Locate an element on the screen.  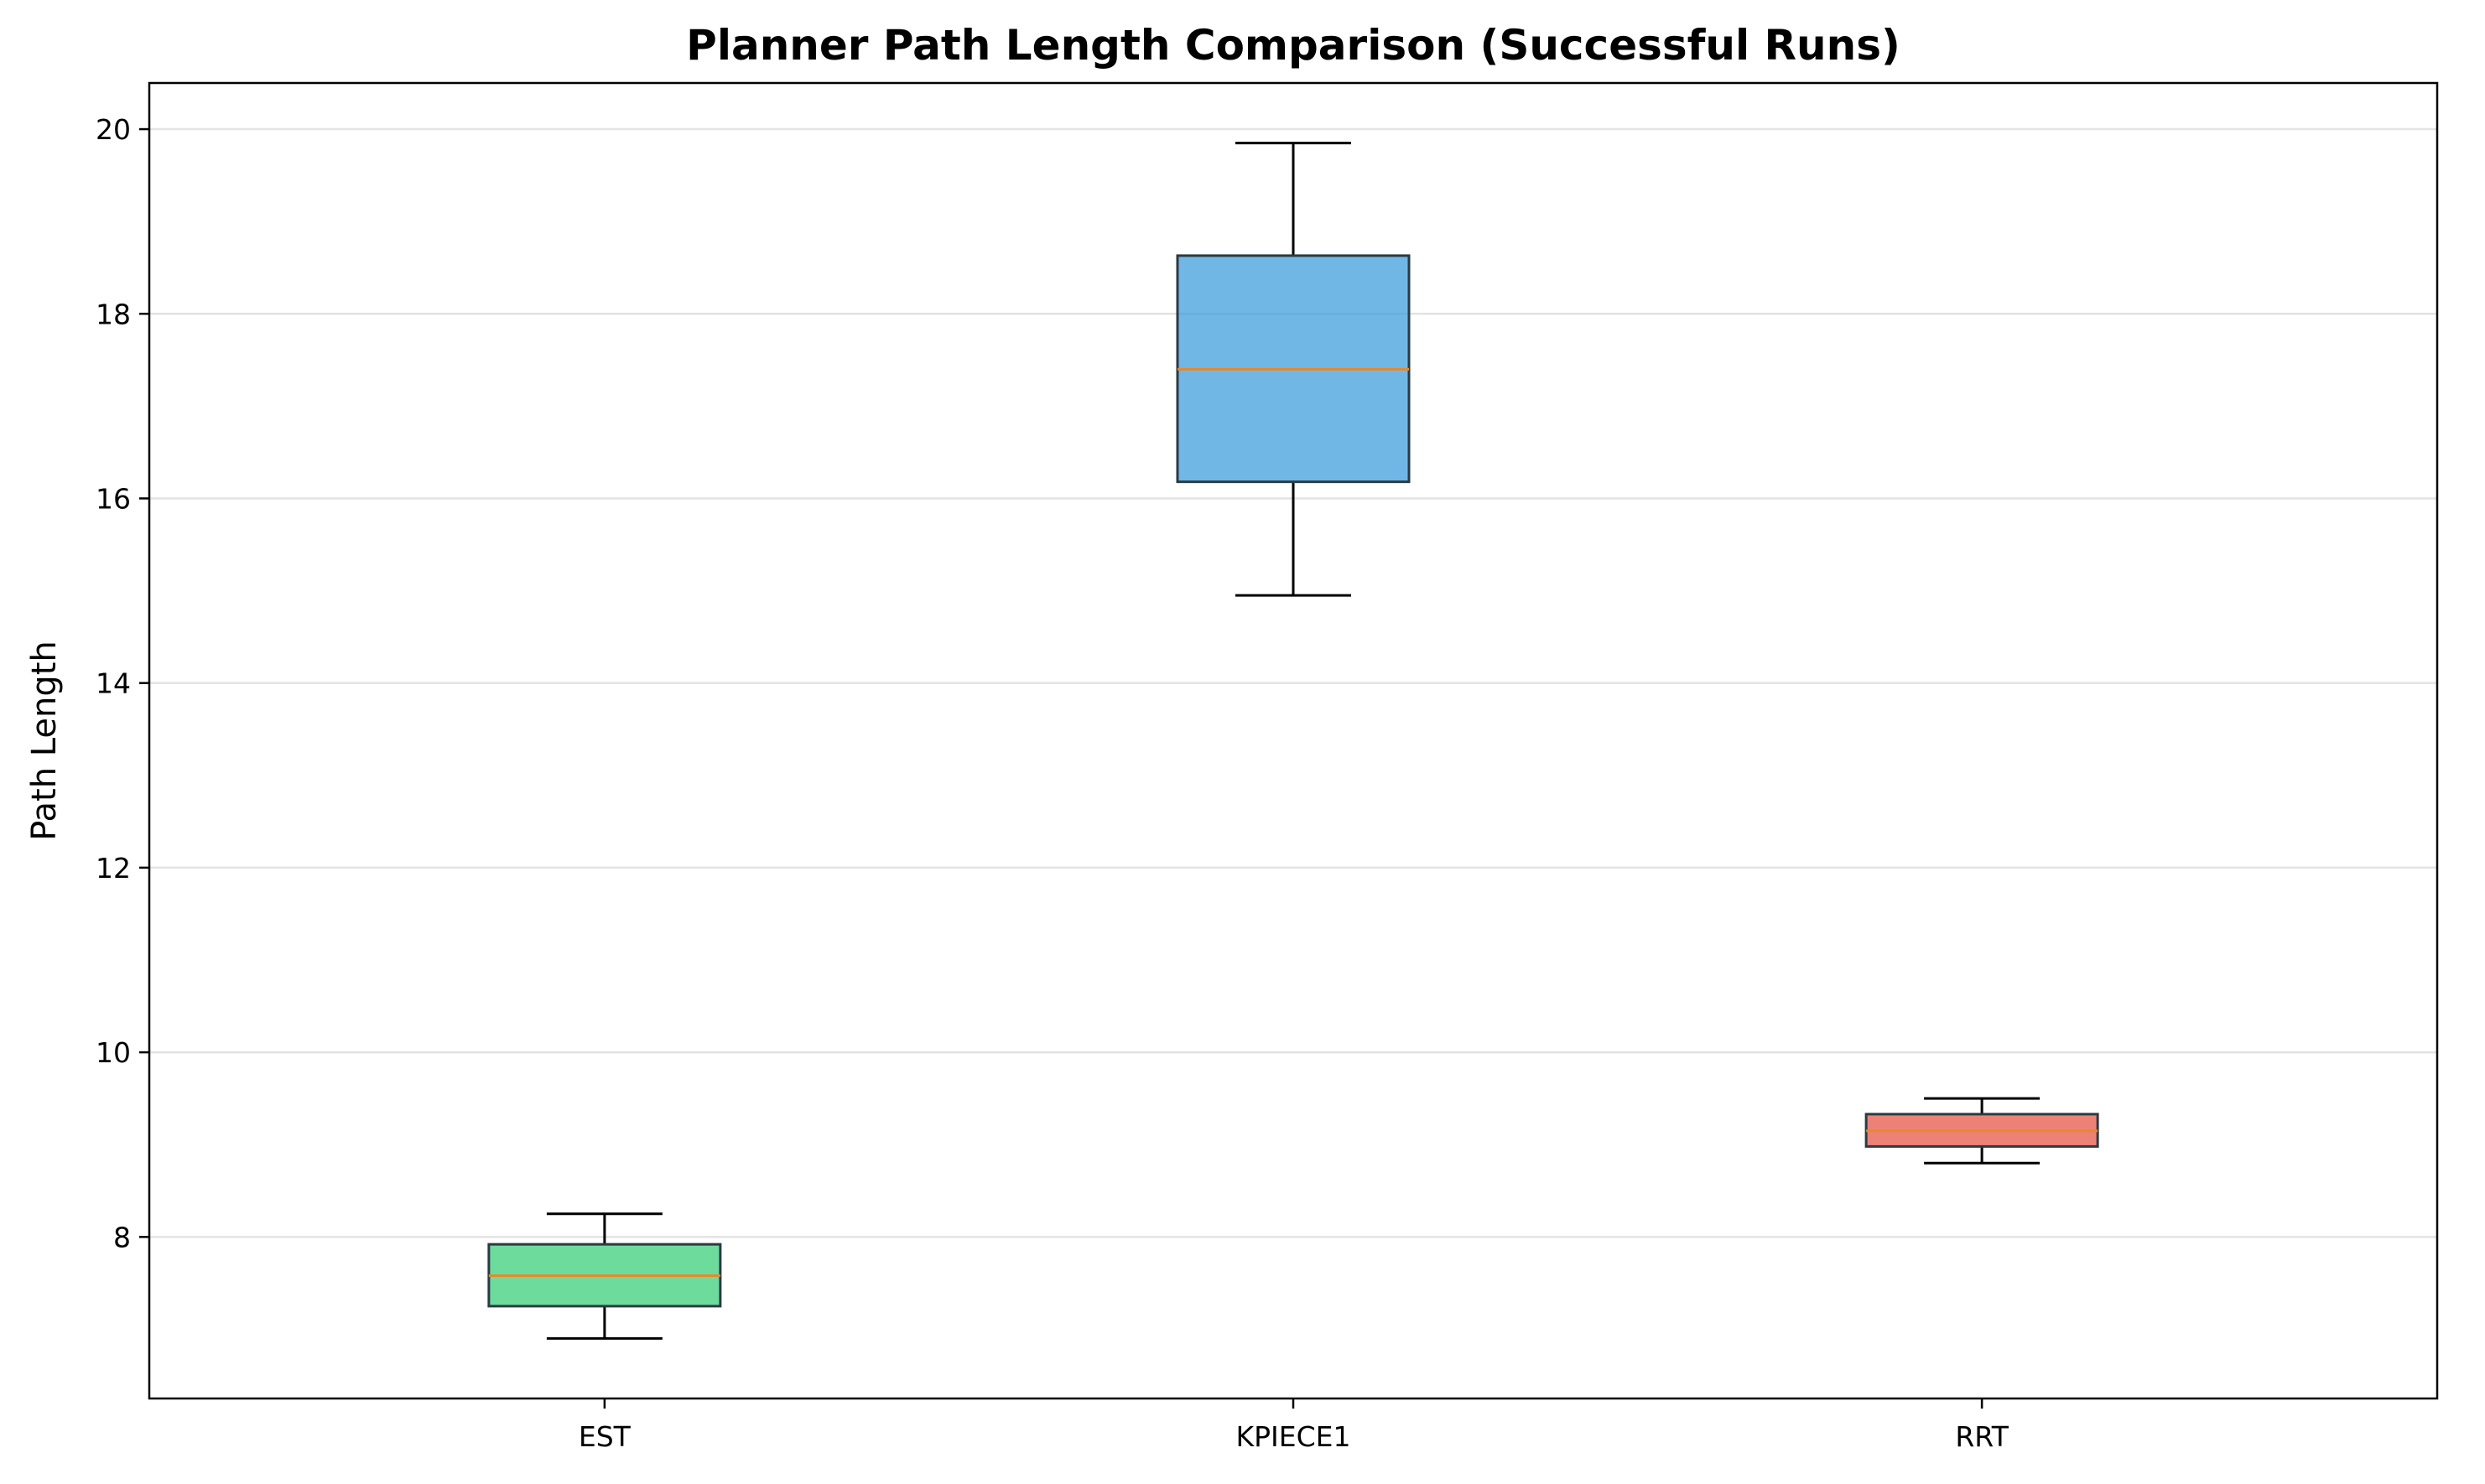
box-est is located at coordinates (604, 1276).